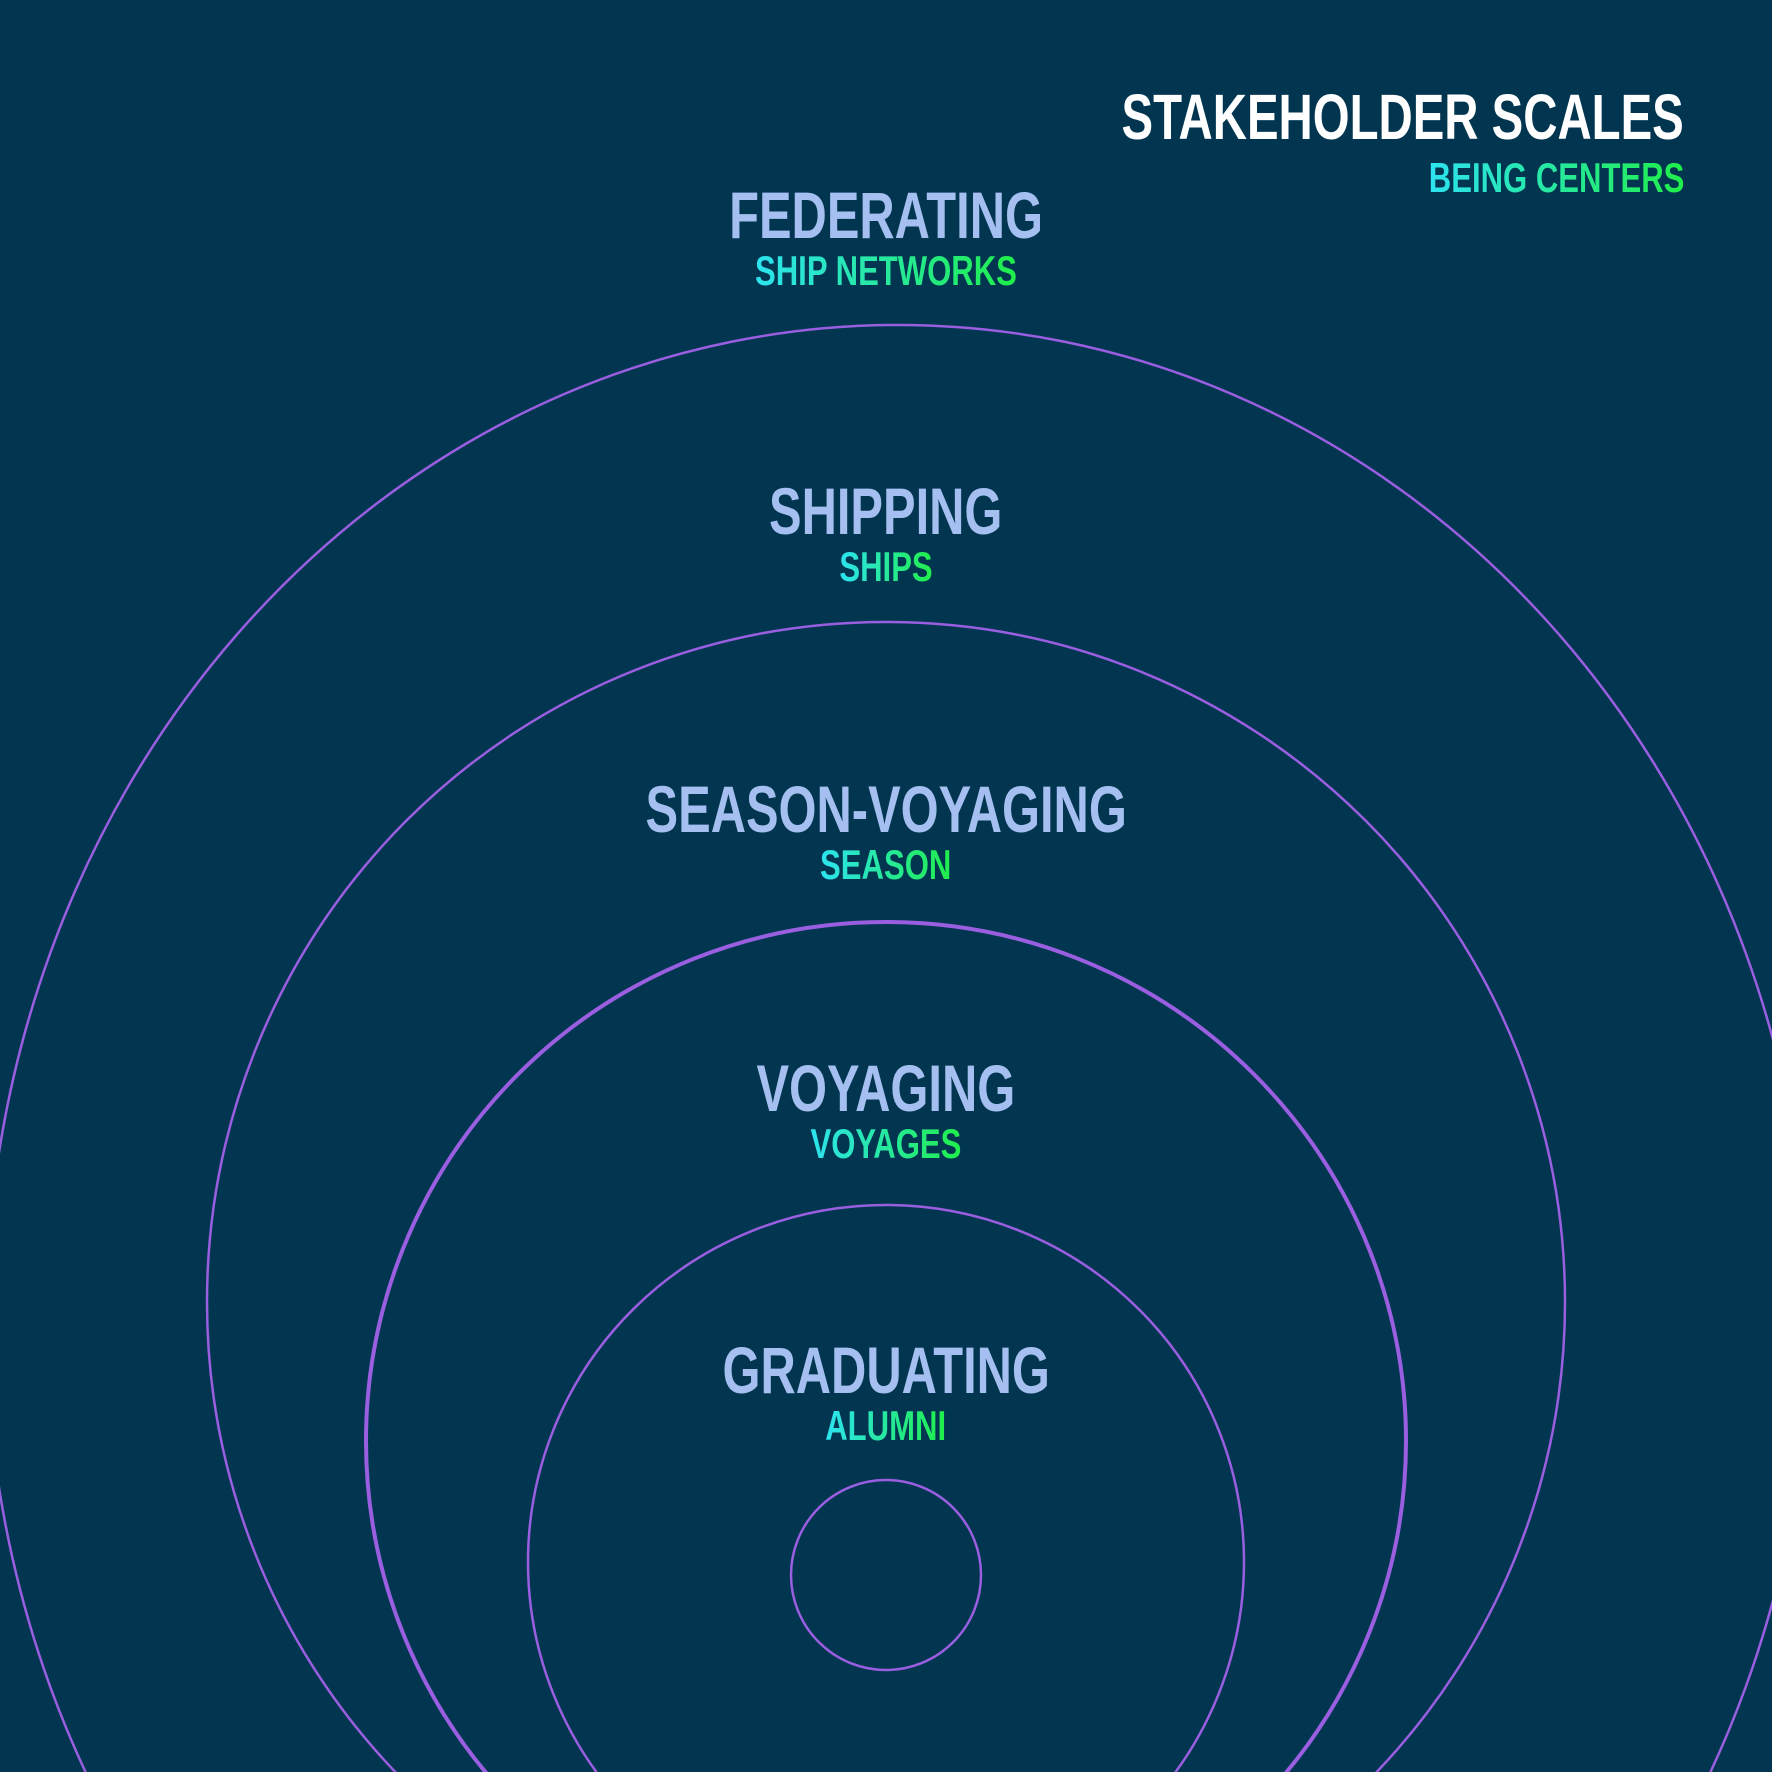 This screenshot has height=1772, width=1772. What do you see at coordinates (886, 215) in the screenshot?
I see `level-name: FEDERATING` at bounding box center [886, 215].